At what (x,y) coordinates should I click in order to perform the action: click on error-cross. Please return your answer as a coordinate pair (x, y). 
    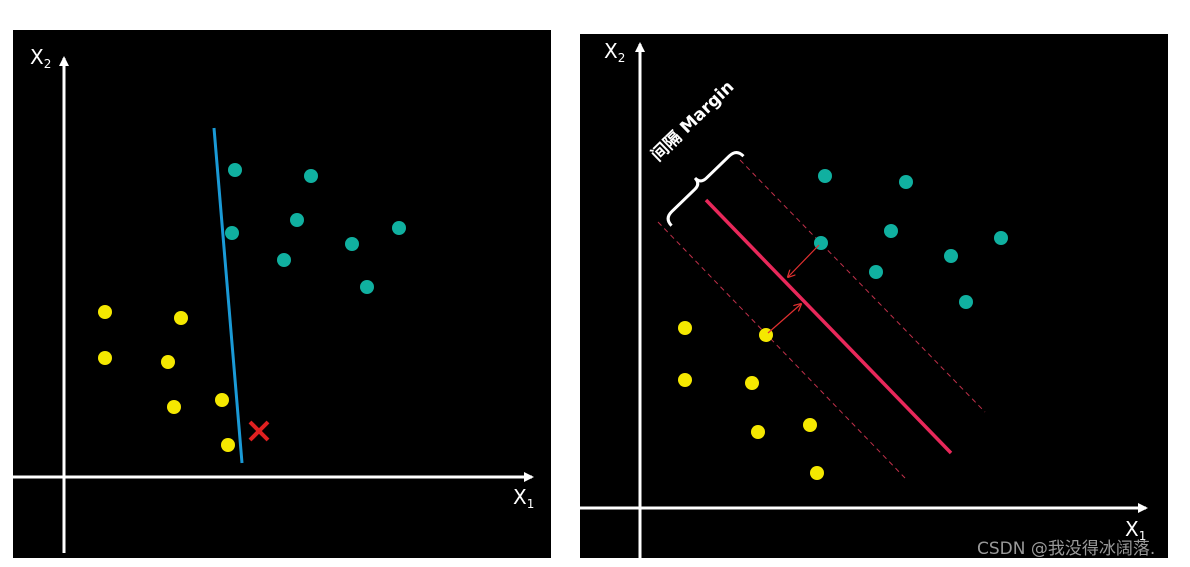
    Looking at the image, I should click on (259, 431).